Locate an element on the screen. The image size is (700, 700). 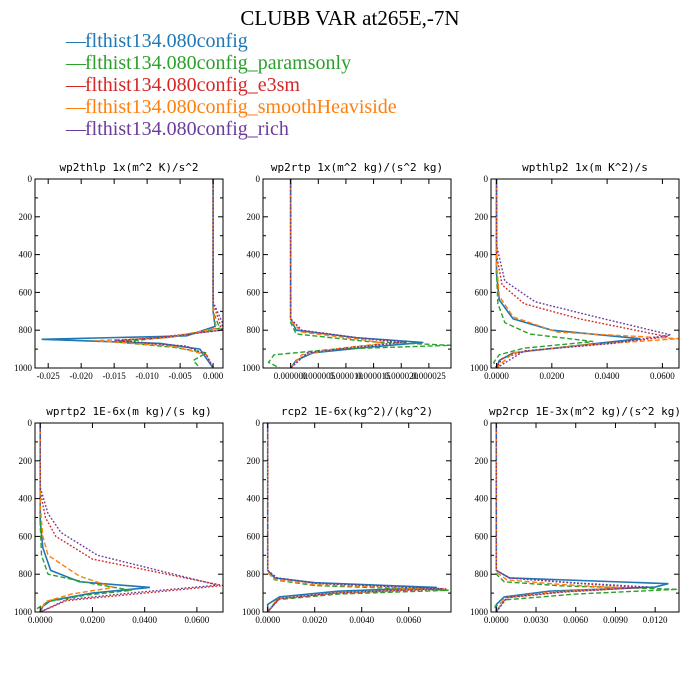
x-tick-label: 0.0040 is located at coordinates (361, 620).